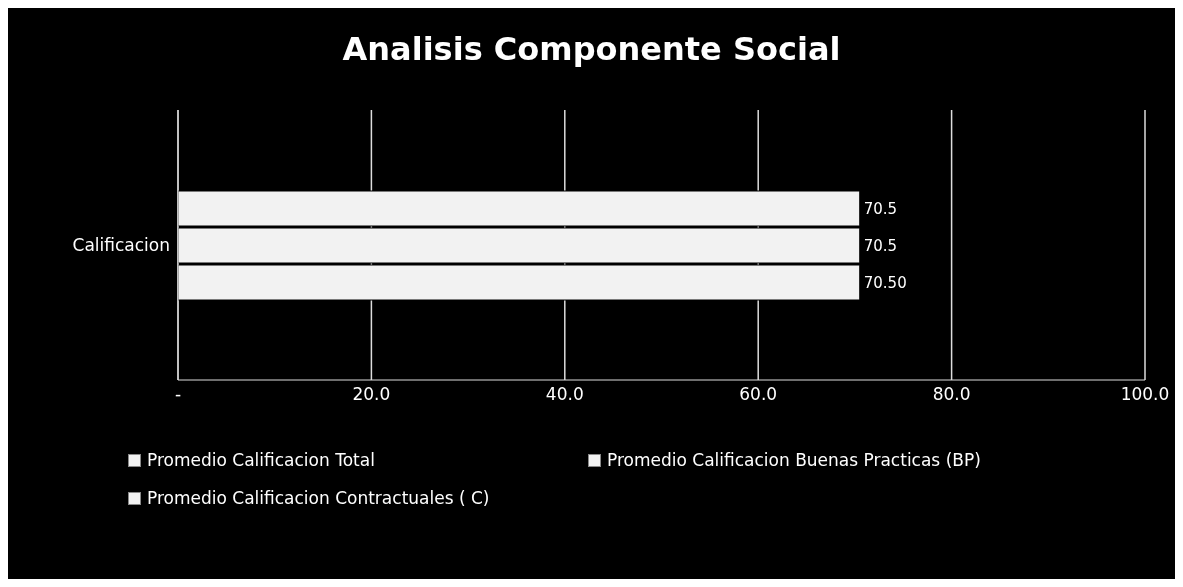  I want to click on legend-label: Promedio Calificacion Contractuales ( C), so click(318, 498).